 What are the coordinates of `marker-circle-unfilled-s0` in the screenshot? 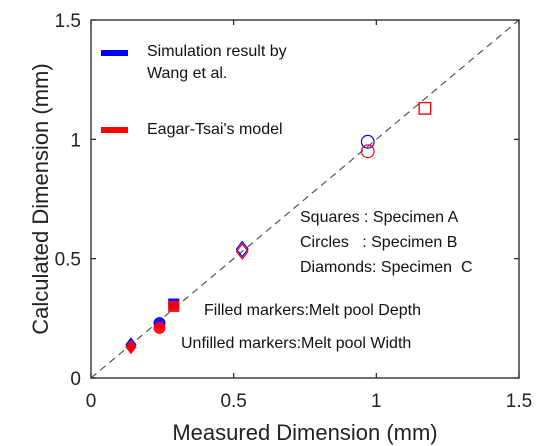 It's located at (367, 141).